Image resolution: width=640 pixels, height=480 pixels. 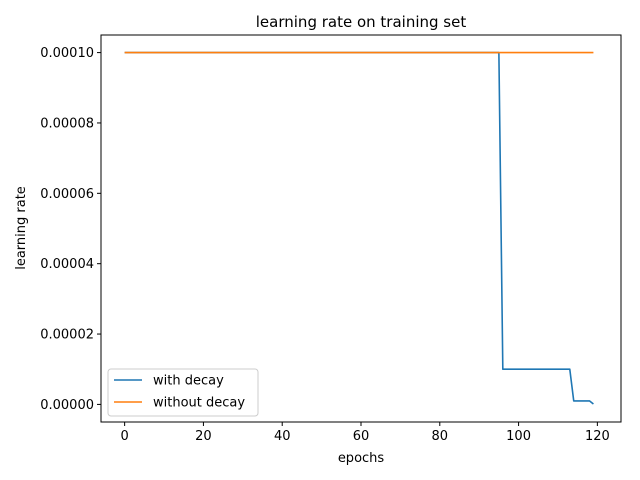 I want to click on y-tick-label: 0.00000, so click(x=67, y=405).